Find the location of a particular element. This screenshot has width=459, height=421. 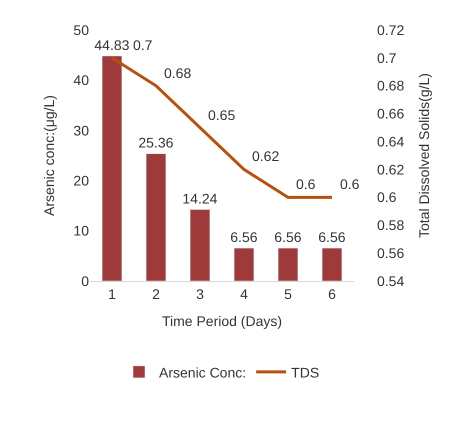

y-tick-label: 50 is located at coordinates (81, 30).